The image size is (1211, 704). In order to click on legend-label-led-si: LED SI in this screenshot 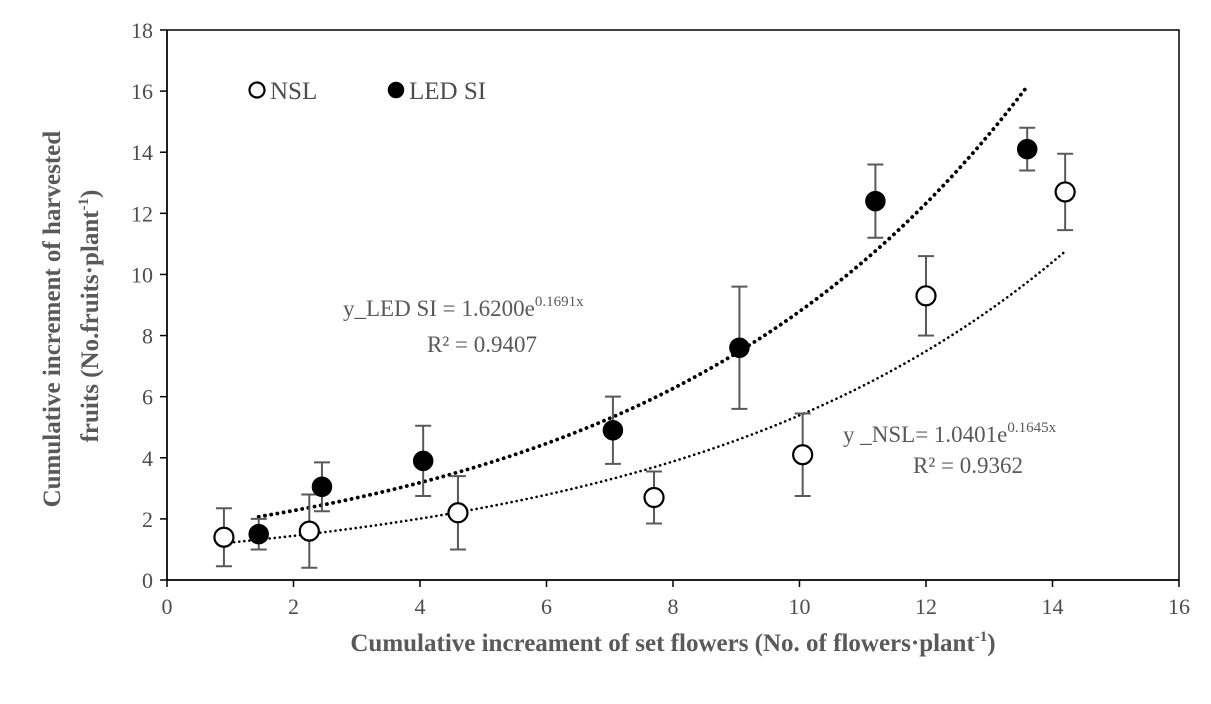, I will do `click(447, 91)`.